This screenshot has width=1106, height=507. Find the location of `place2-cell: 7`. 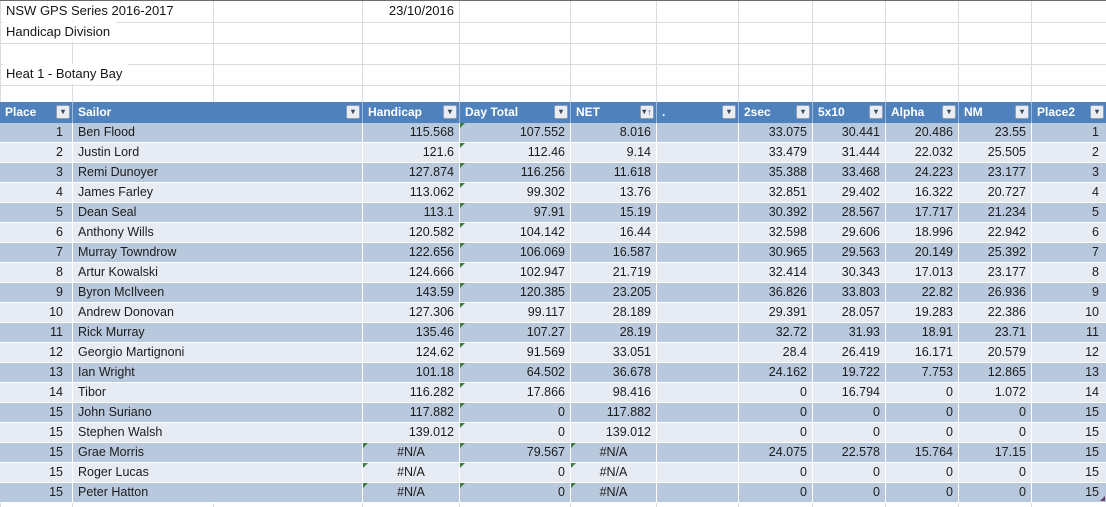

place2-cell: 7 is located at coordinates (1068, 252).